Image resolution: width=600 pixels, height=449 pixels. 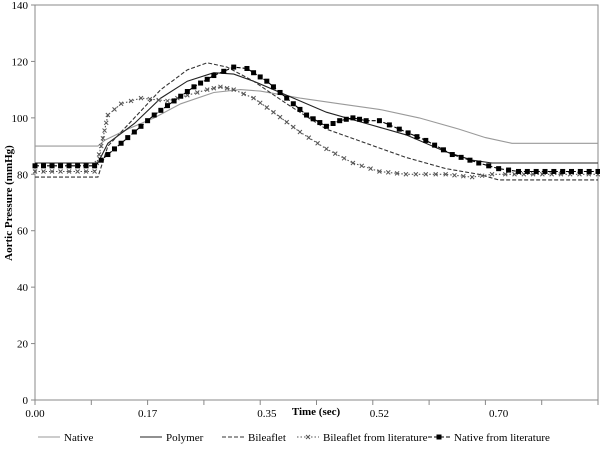 I want to click on y-tick-label: 140, so click(x=20, y=6).